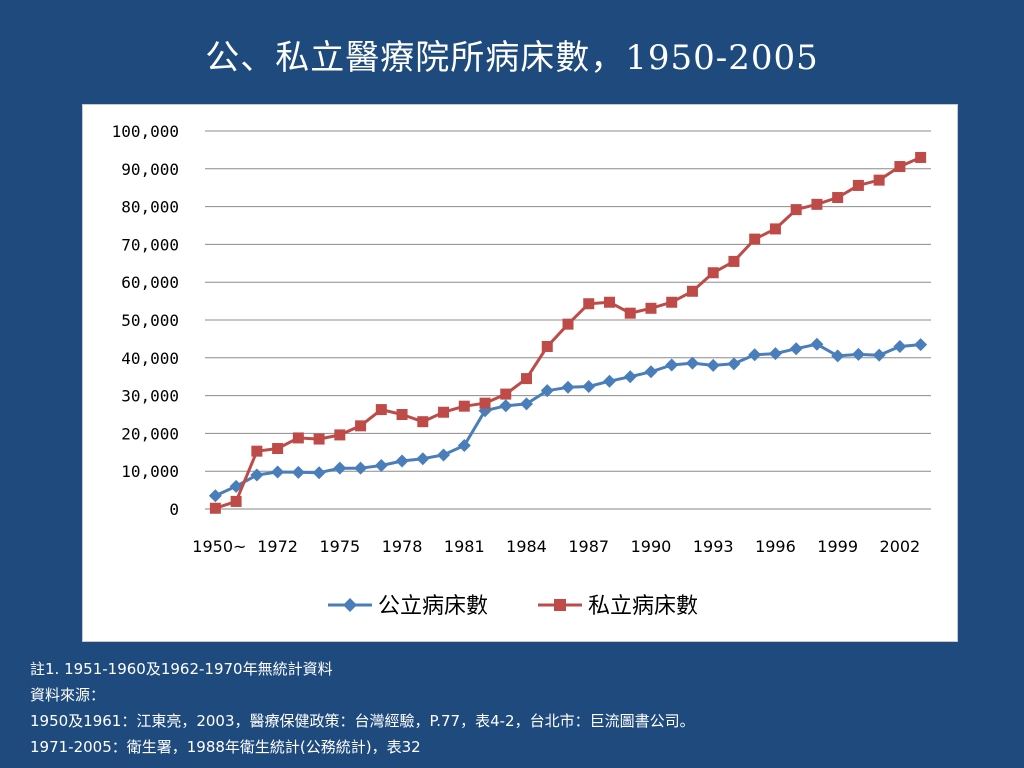 The height and width of the screenshot is (768, 1024). I want to click on y-tick-label: 30,000, so click(150, 396).